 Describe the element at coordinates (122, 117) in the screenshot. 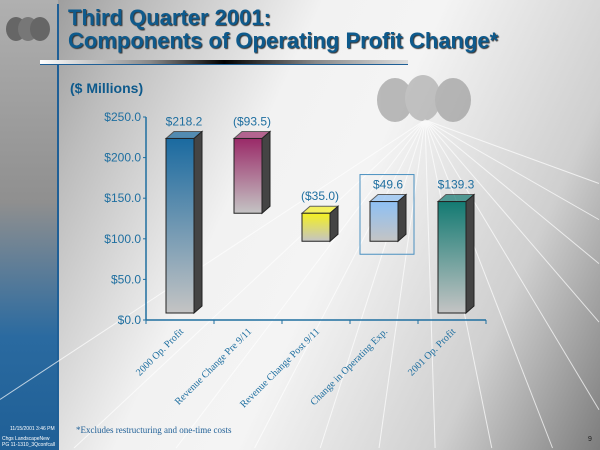

I see `y-tick-label: $250.0` at that location.